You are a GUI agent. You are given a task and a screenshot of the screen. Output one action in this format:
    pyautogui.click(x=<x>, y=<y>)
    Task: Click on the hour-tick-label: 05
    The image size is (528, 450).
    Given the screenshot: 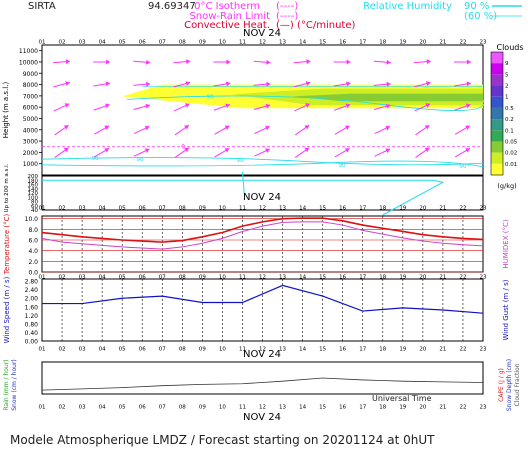 What is the action you would take?
    pyautogui.click(x=122, y=209)
    